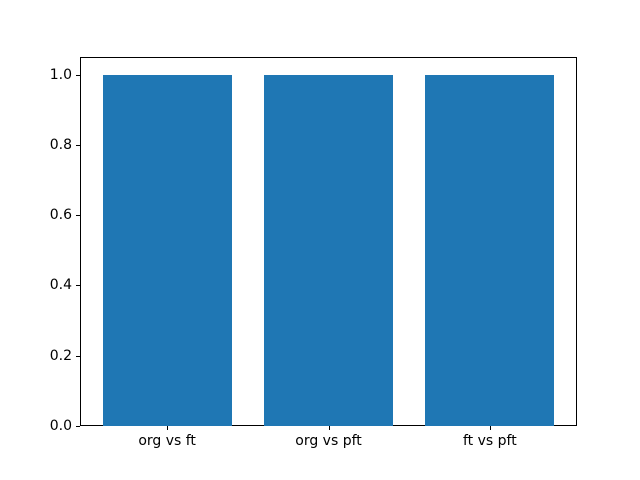 The width and height of the screenshot is (640, 480). What do you see at coordinates (490, 250) in the screenshot?
I see `bar-ft-vs-pft` at bounding box center [490, 250].